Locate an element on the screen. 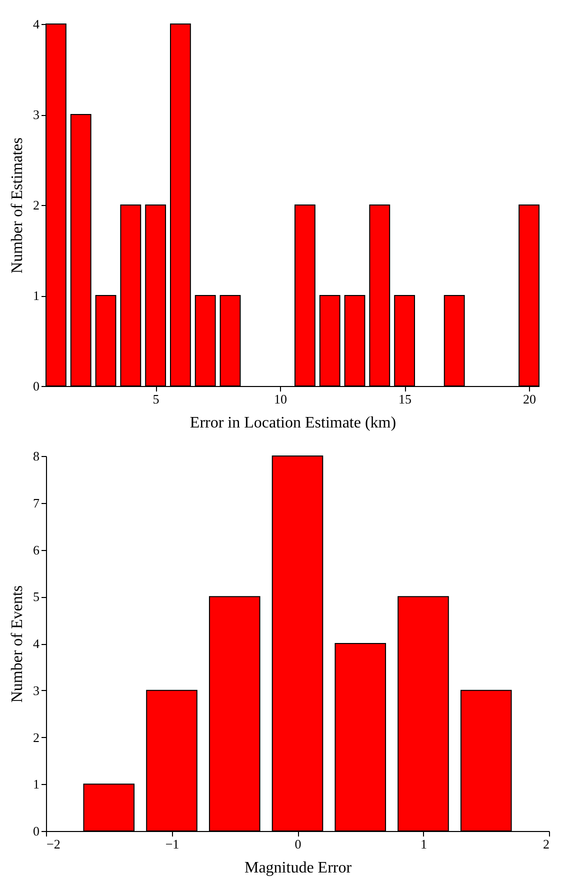  x-tick-label: 1 is located at coordinates (423, 844).